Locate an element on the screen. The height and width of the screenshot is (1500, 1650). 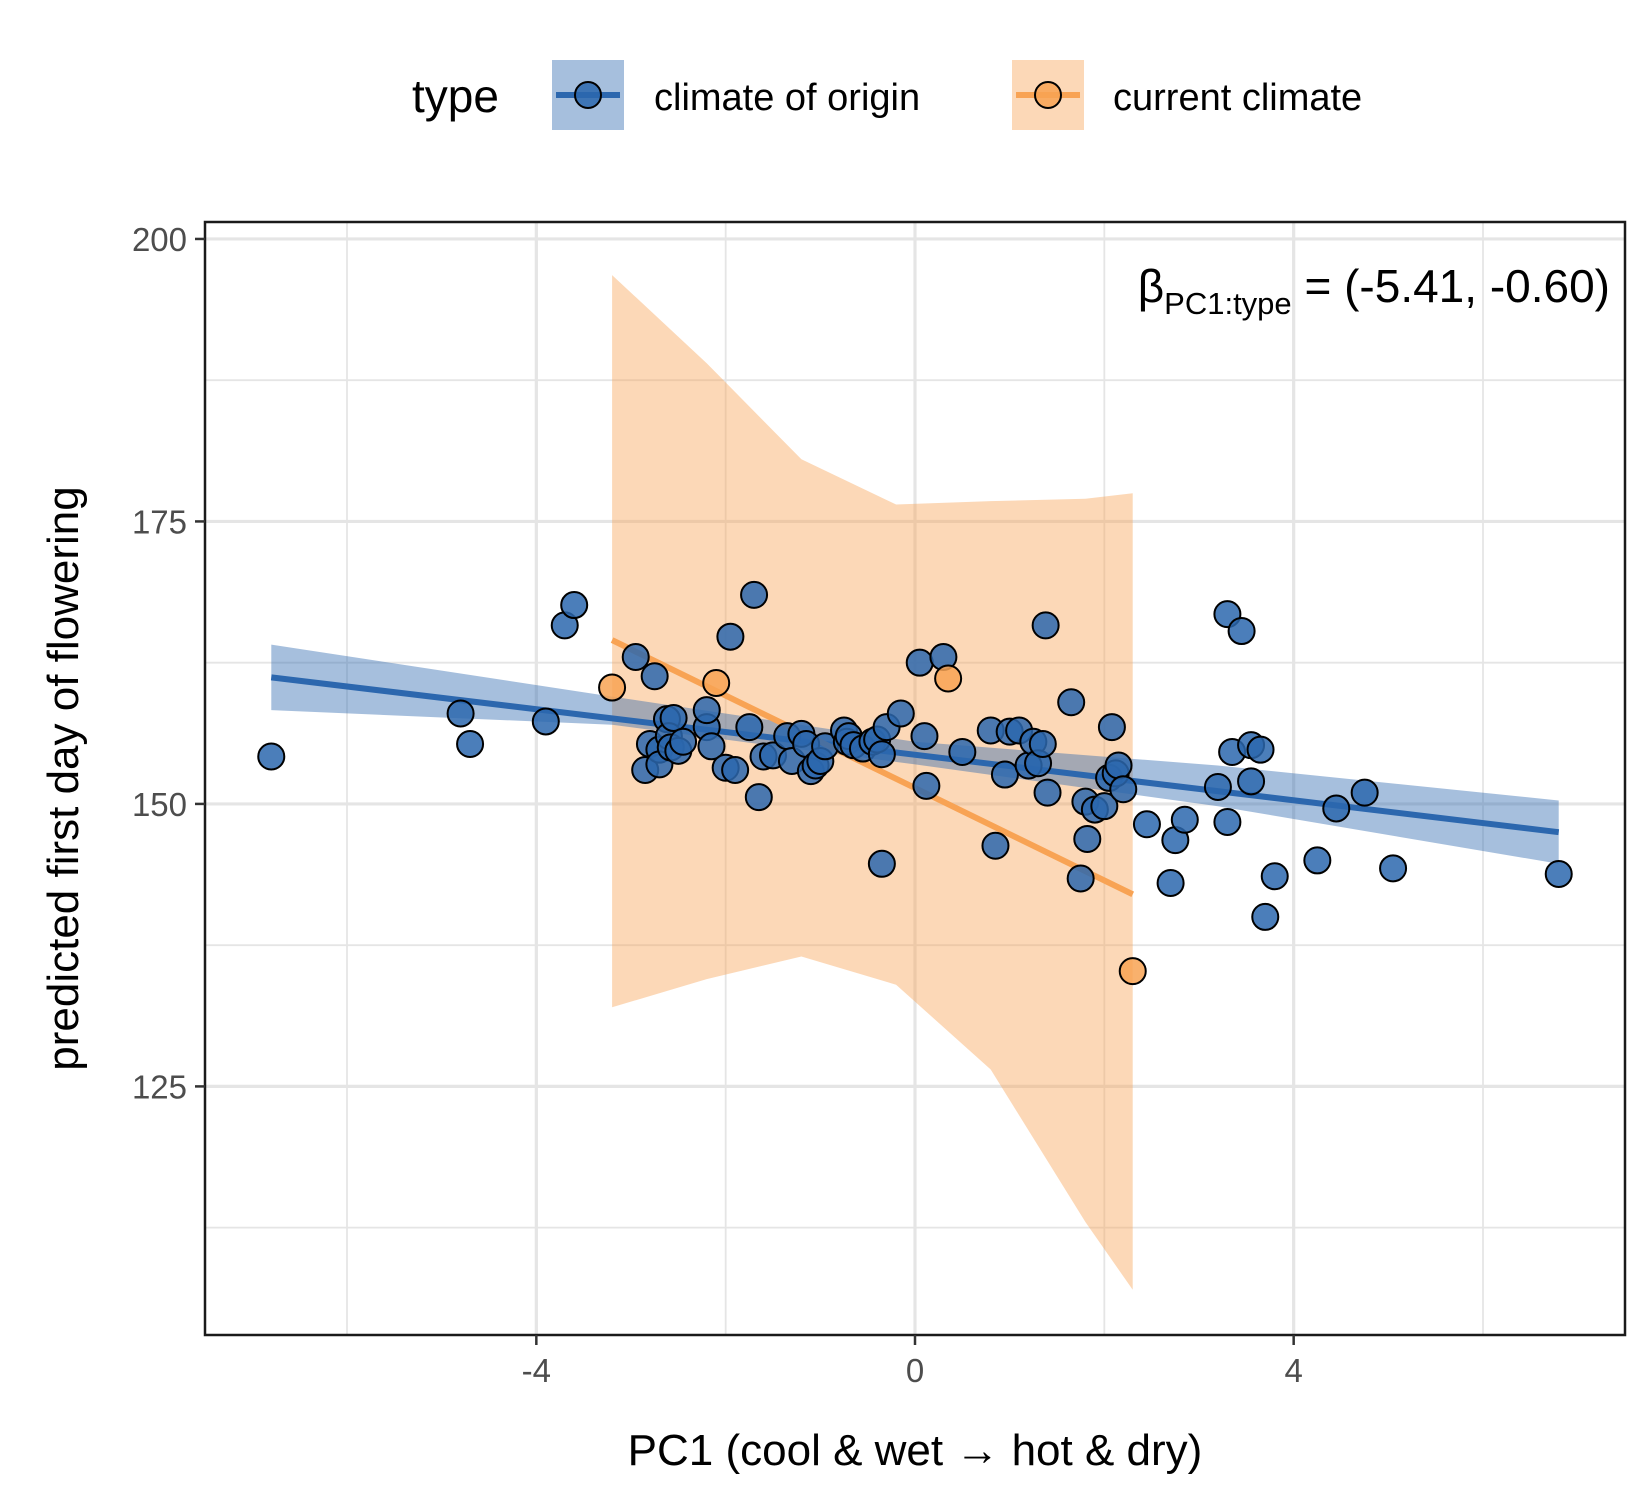
legend: type climate of origin current climate is located at coordinates (887, 95).